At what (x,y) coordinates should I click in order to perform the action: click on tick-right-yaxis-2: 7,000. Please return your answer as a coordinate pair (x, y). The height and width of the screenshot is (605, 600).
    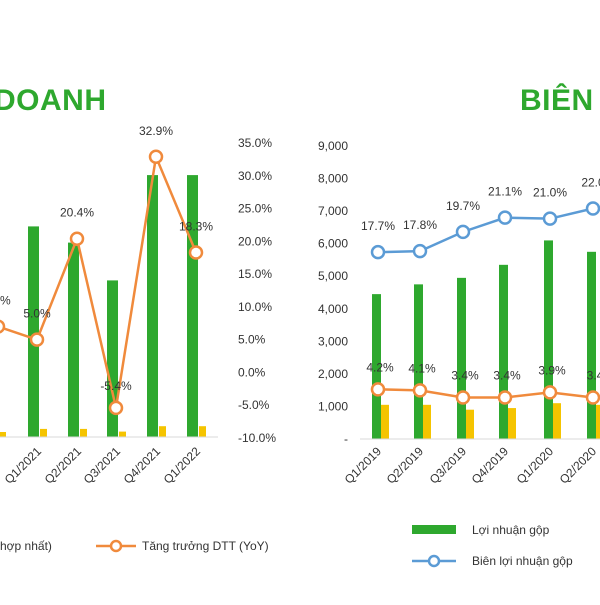
    Looking at the image, I should click on (333, 211).